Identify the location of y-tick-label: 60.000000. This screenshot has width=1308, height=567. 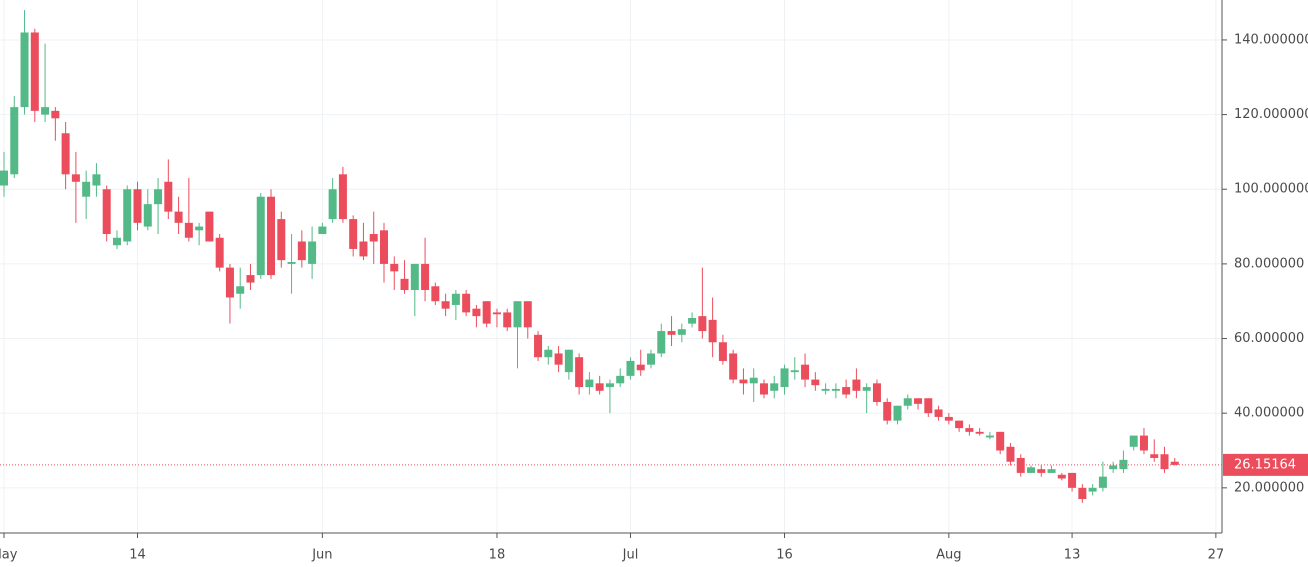
(1269, 338).